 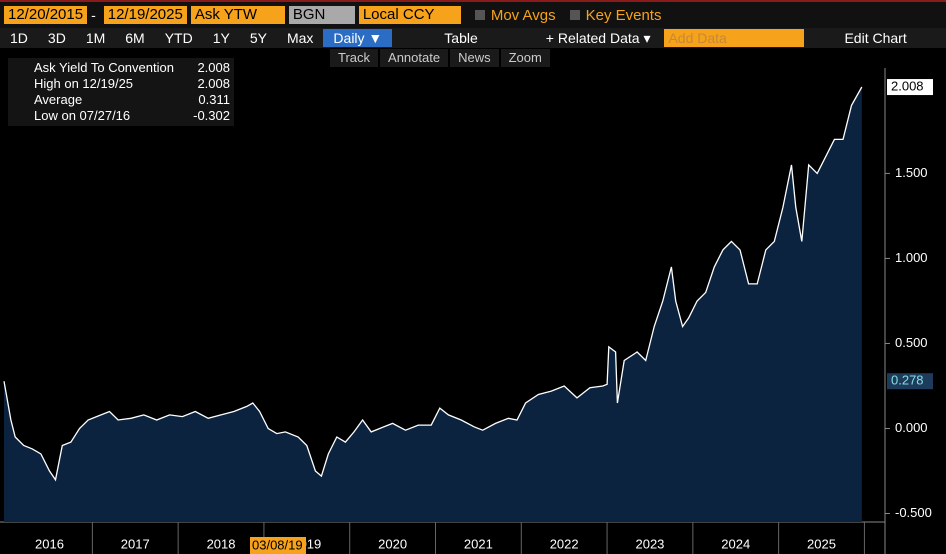 I want to click on legend-row: Average 0.311, so click(x=121, y=100).